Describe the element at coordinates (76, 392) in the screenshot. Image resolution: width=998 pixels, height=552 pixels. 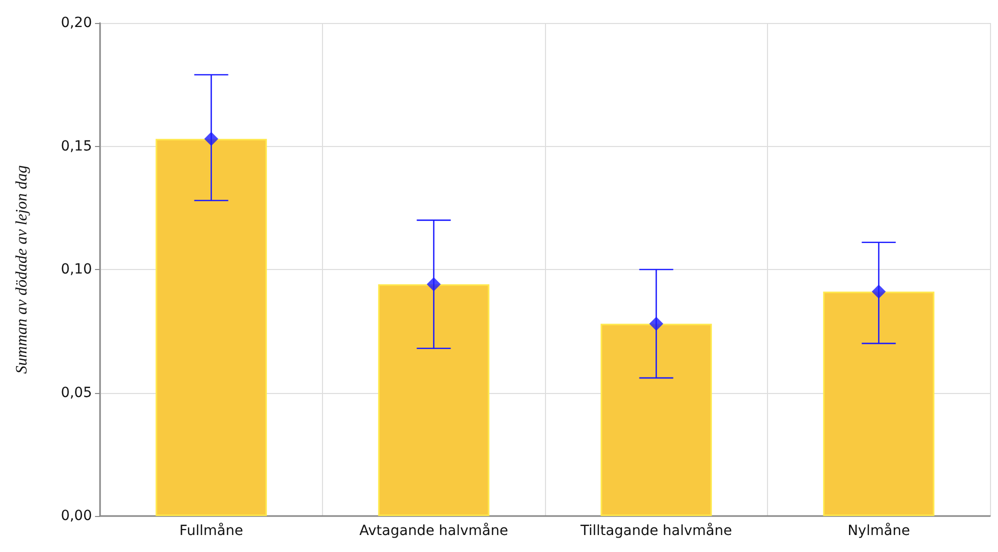
I see `y-tick-label: 0,05` at that location.